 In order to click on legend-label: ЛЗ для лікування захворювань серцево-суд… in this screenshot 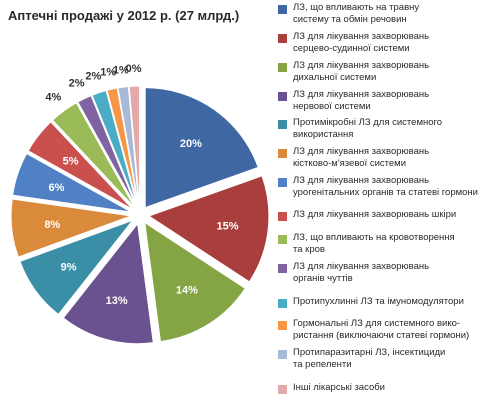, I will do `click(361, 43)`.